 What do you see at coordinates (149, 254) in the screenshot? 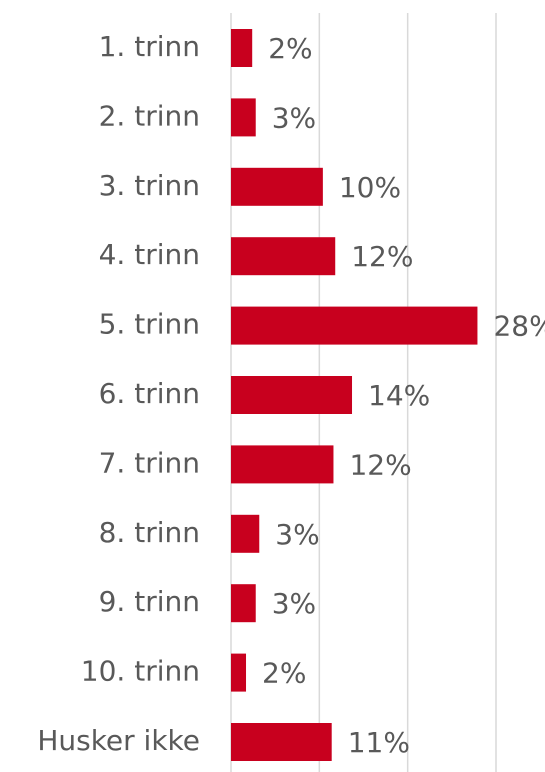
I see `y-tick-label: 4. trinn` at bounding box center [149, 254].